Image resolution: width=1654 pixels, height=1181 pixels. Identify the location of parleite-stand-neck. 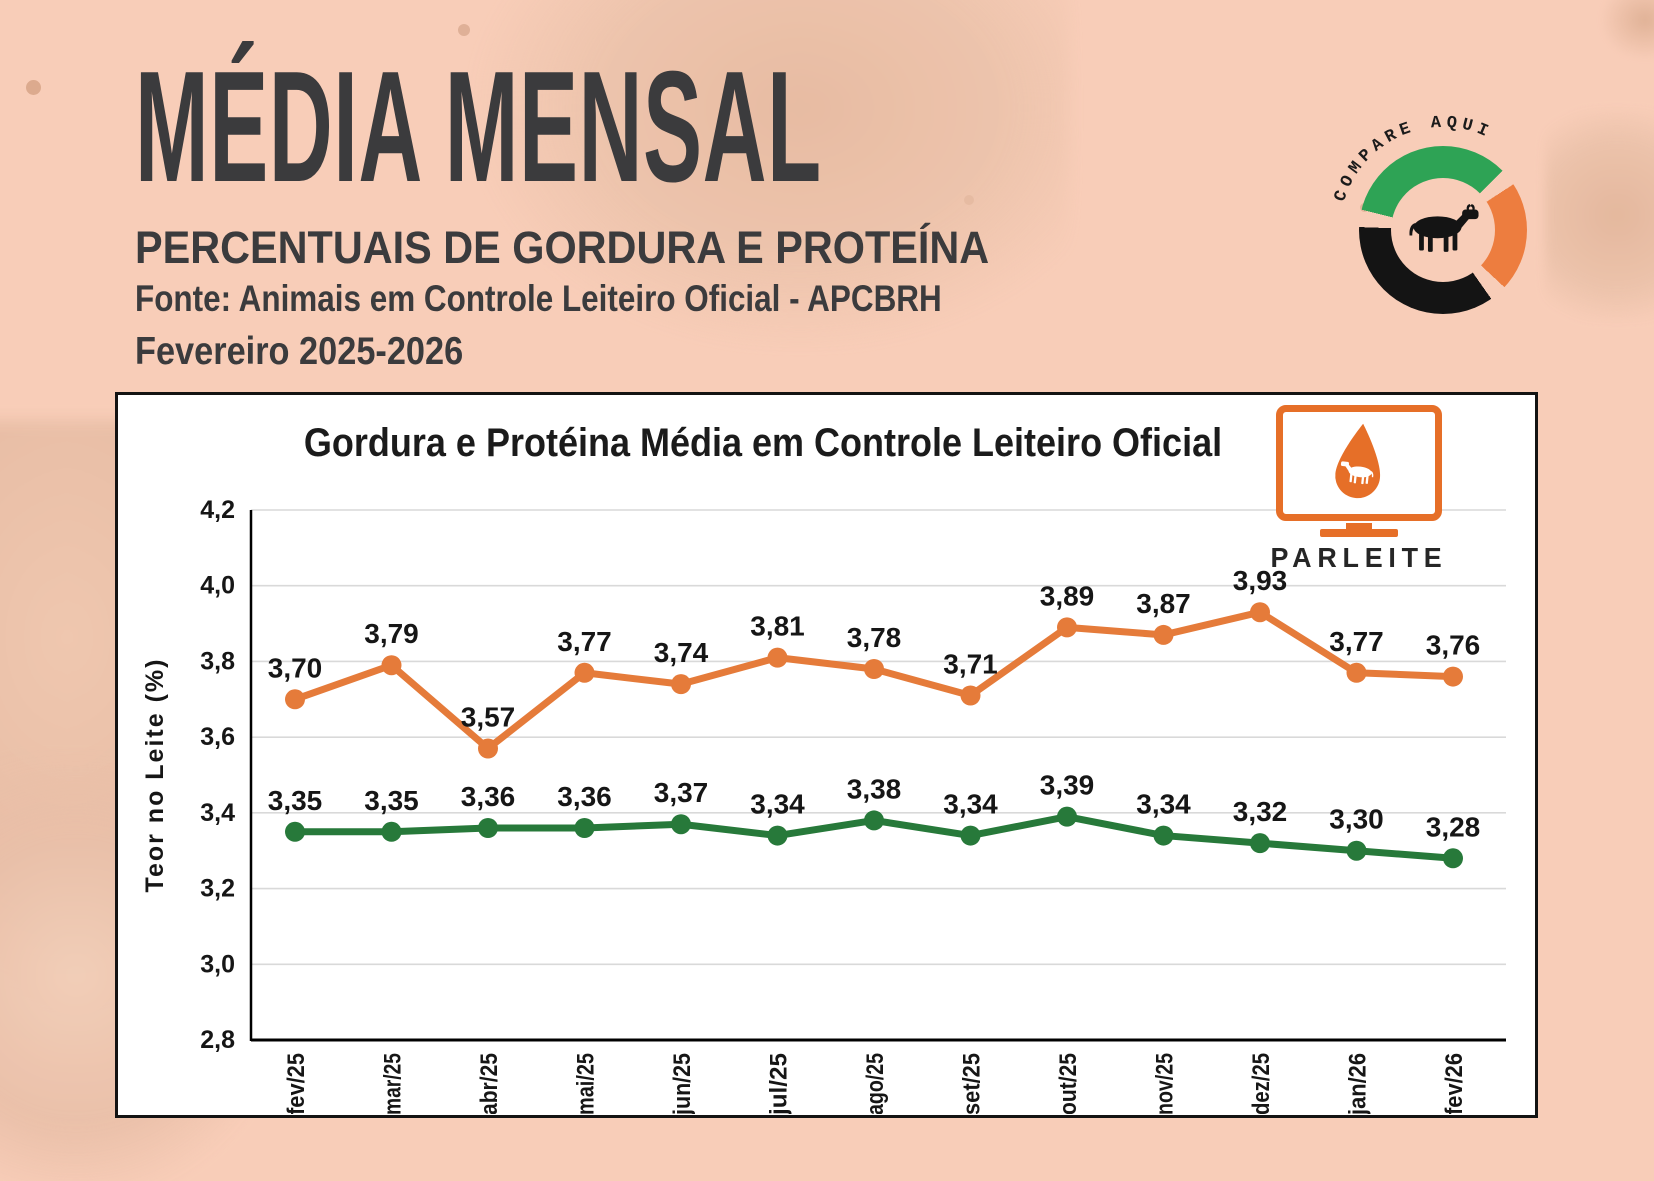
(1359, 526).